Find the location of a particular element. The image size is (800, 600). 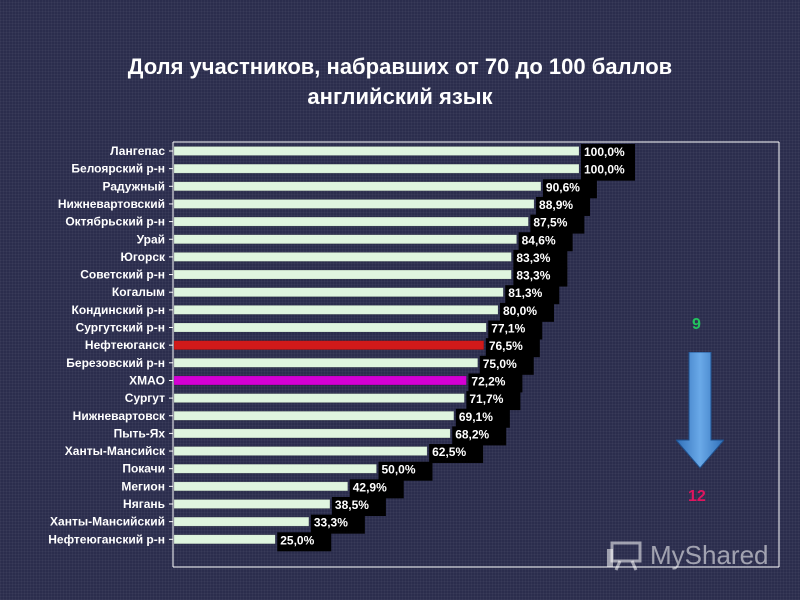

data-label: 71,7% is located at coordinates (486, 399).